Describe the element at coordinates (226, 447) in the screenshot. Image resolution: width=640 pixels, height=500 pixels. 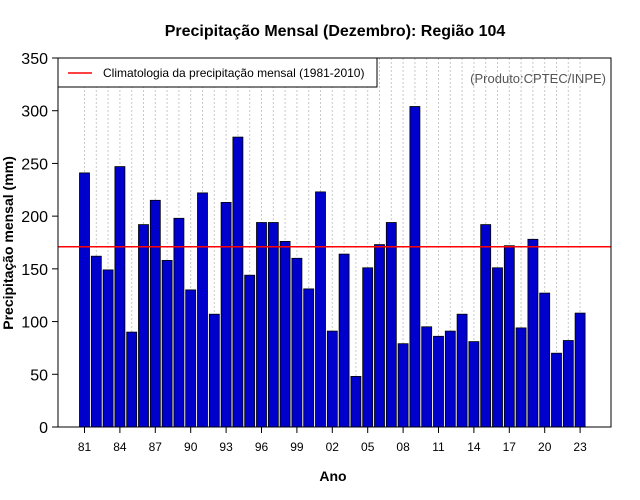
I see `x-tick-label: 93` at that location.